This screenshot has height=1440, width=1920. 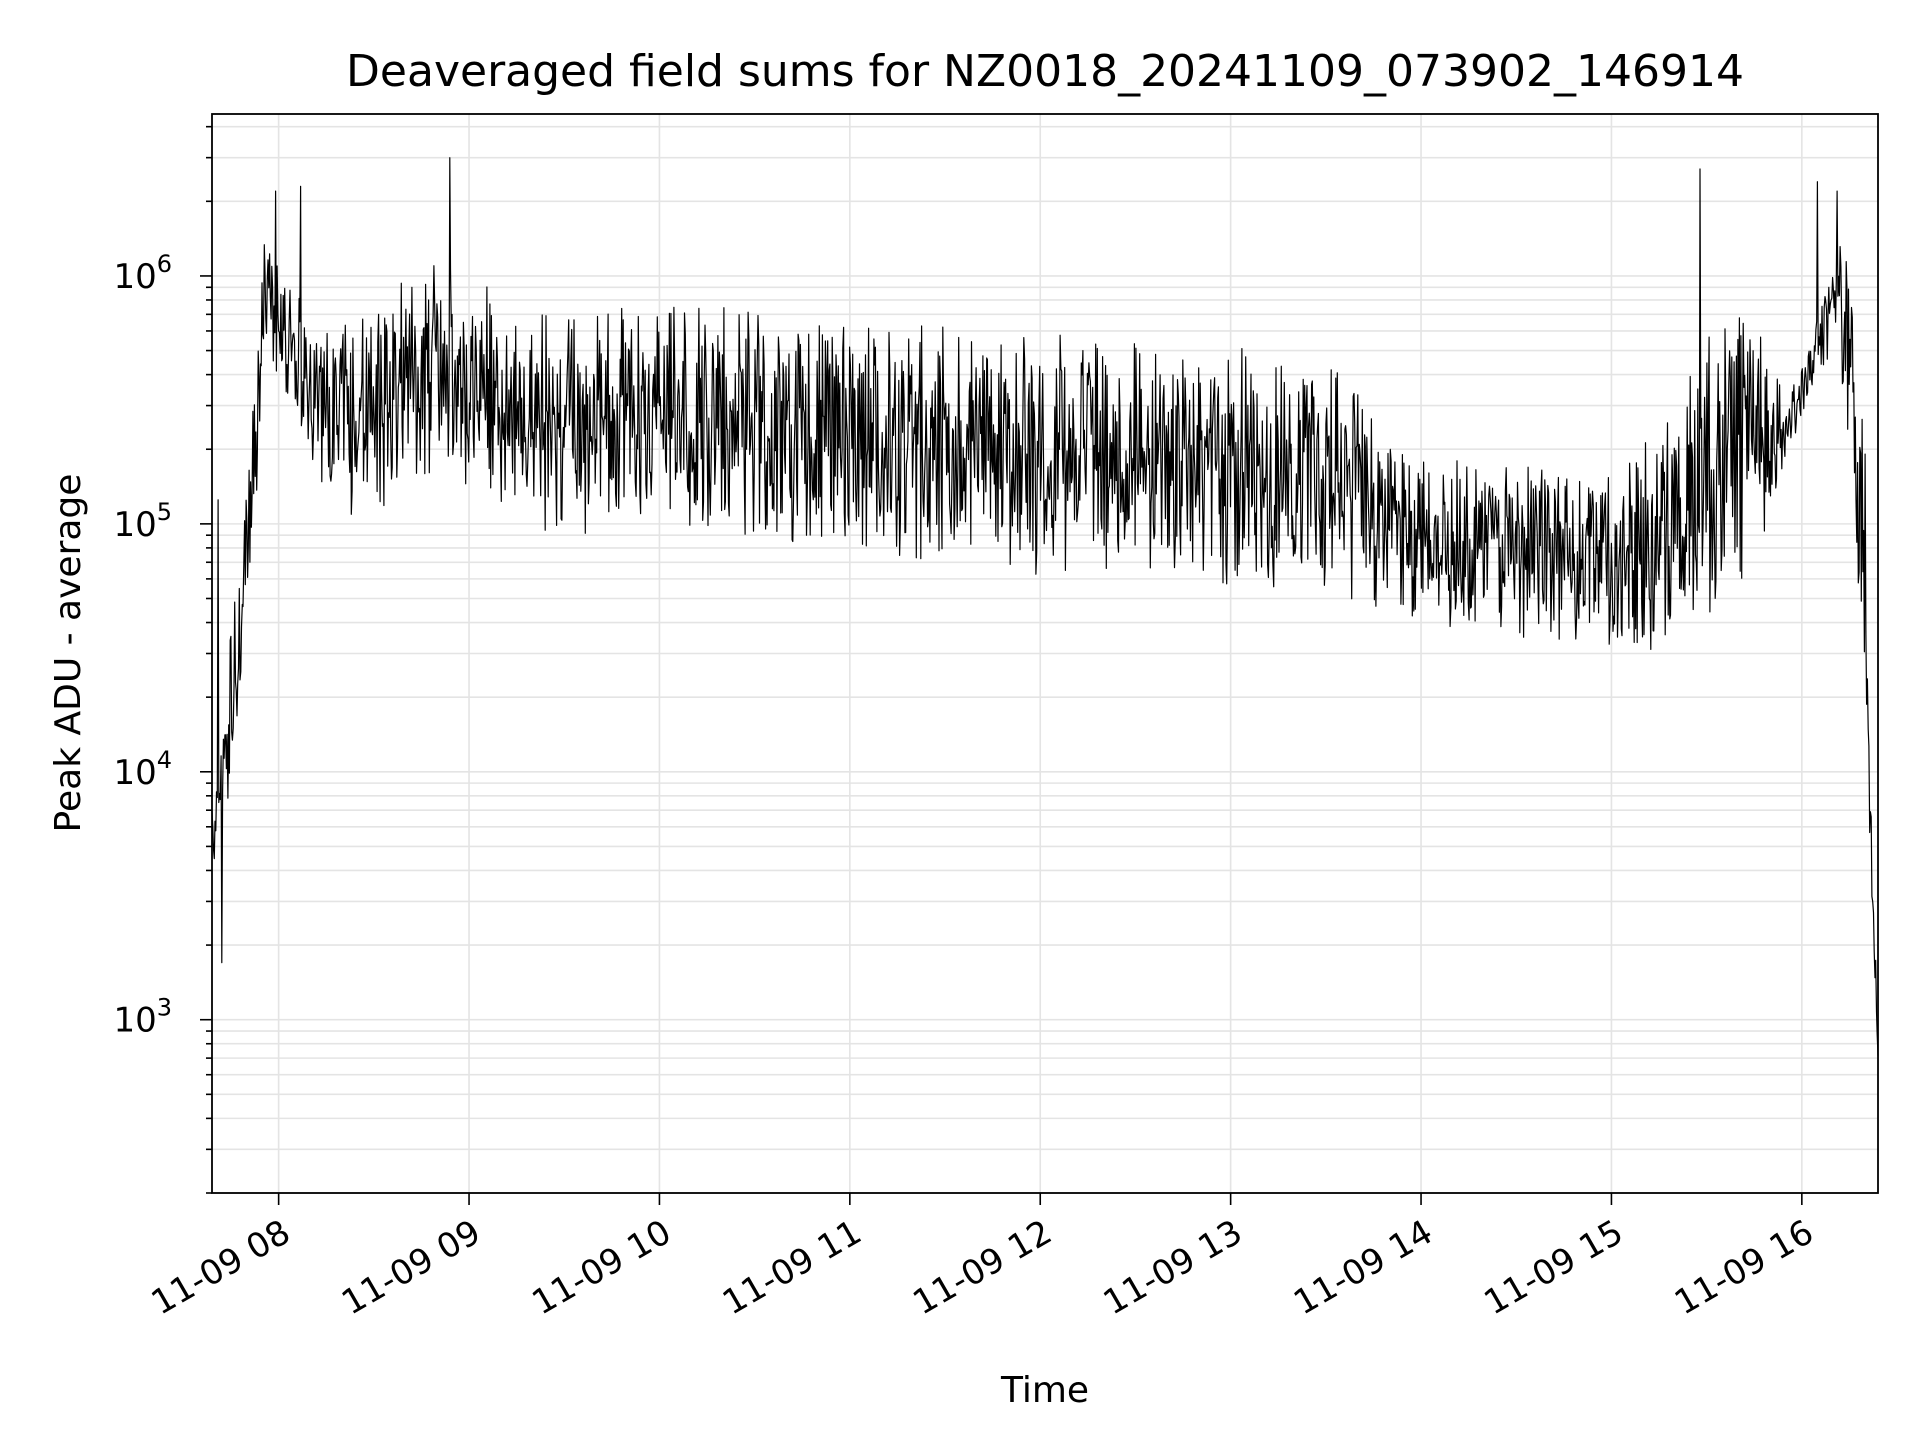 I want to click on y-tick-label: 10⁴, so click(x=142, y=769).